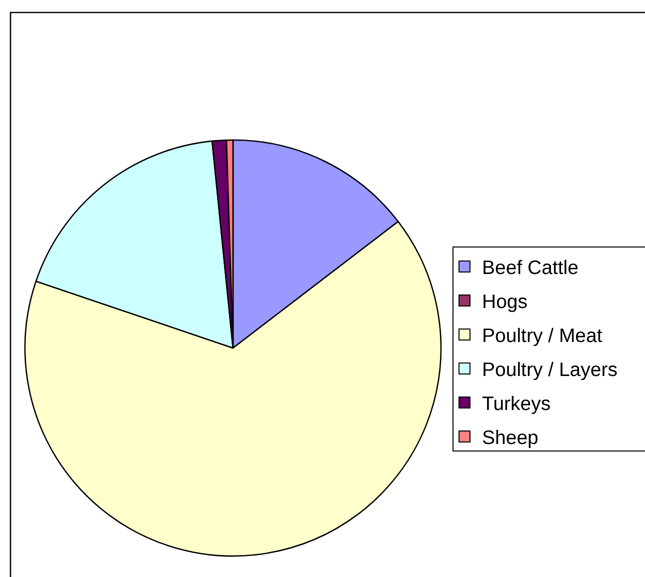 The height and width of the screenshot is (577, 645). Describe the element at coordinates (542, 336) in the screenshot. I see `legend-label: Poultry / Meat` at that location.